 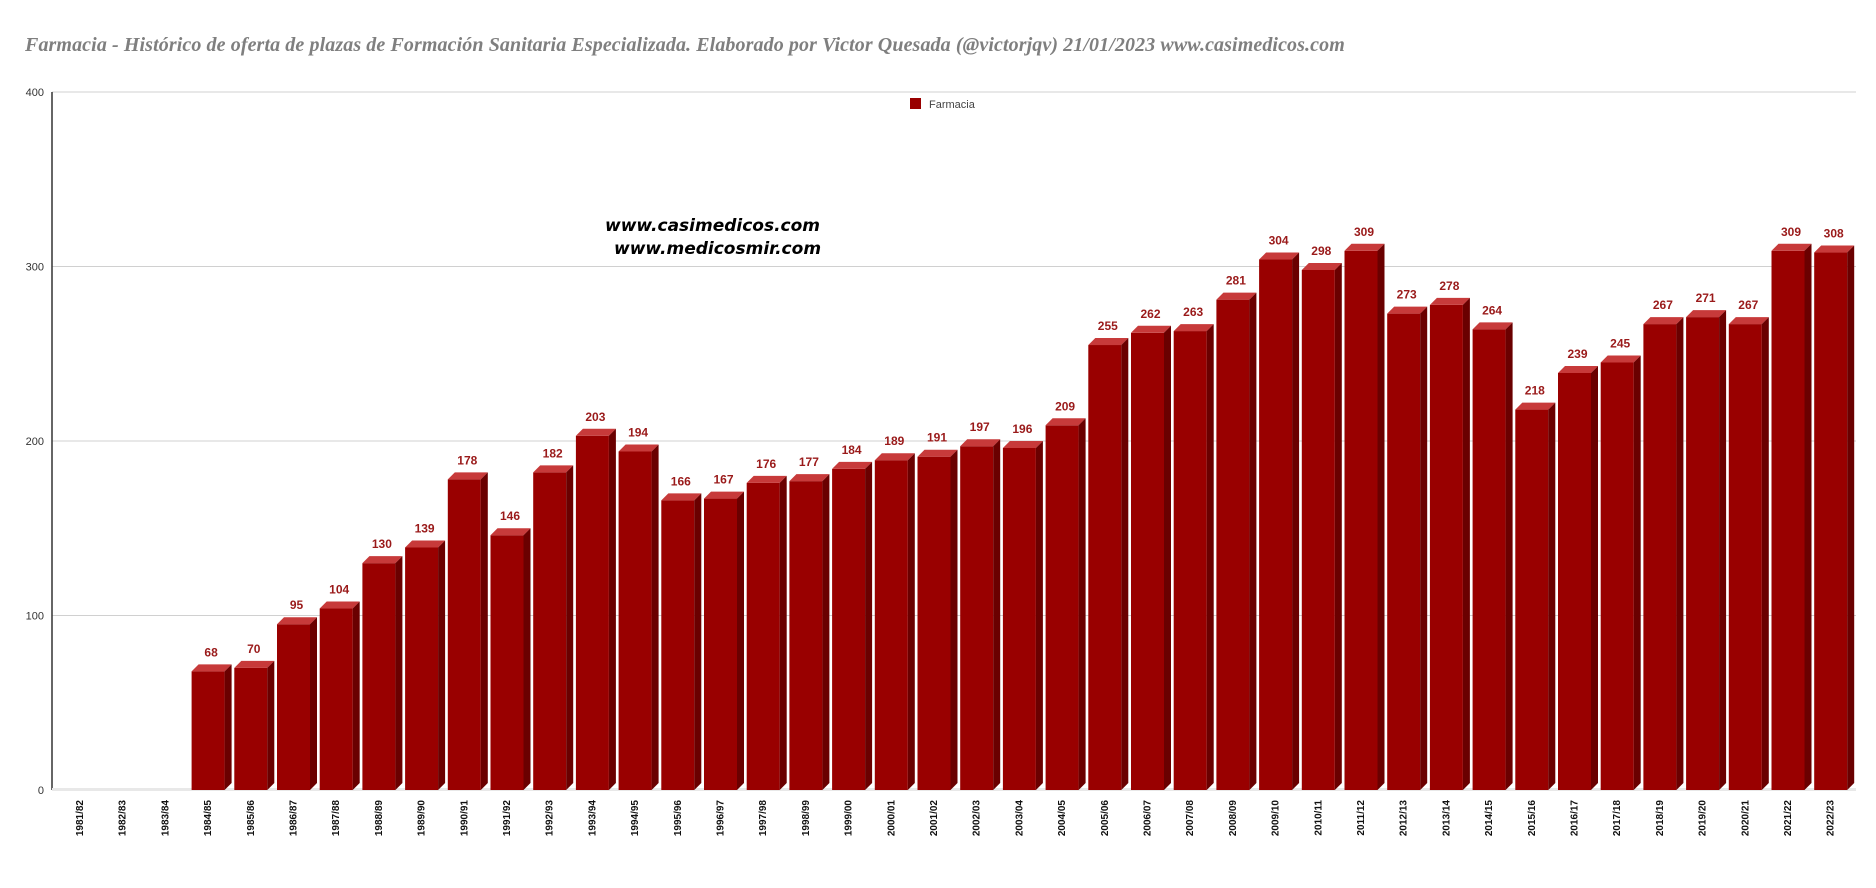 What do you see at coordinates (1361, 818) in the screenshot?
I see `x-tick-label: 2011/12` at bounding box center [1361, 818].